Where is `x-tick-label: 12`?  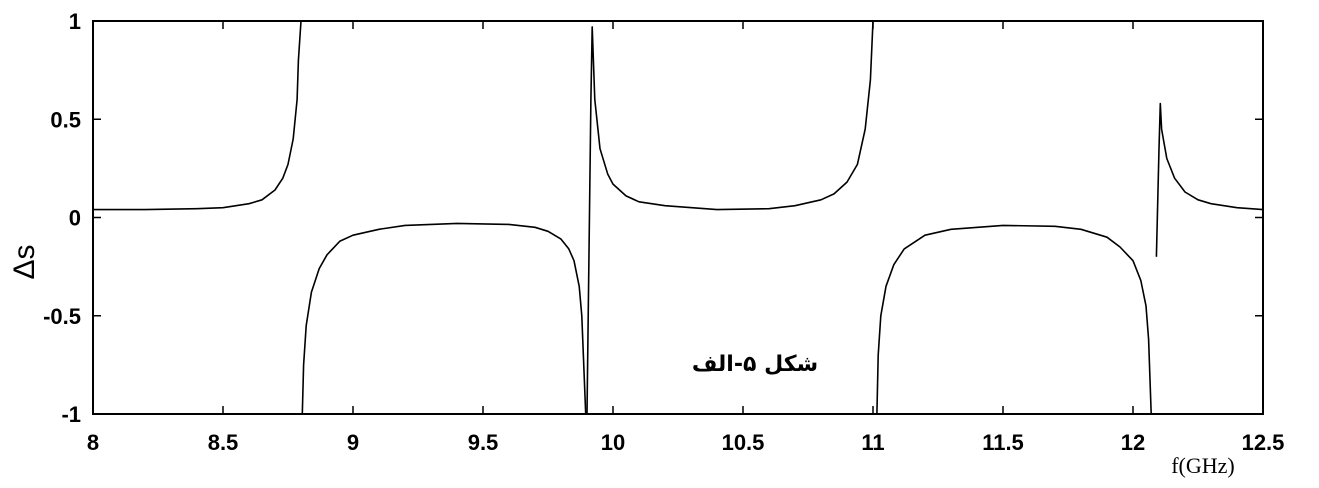 x-tick-label: 12 is located at coordinates (1133, 442).